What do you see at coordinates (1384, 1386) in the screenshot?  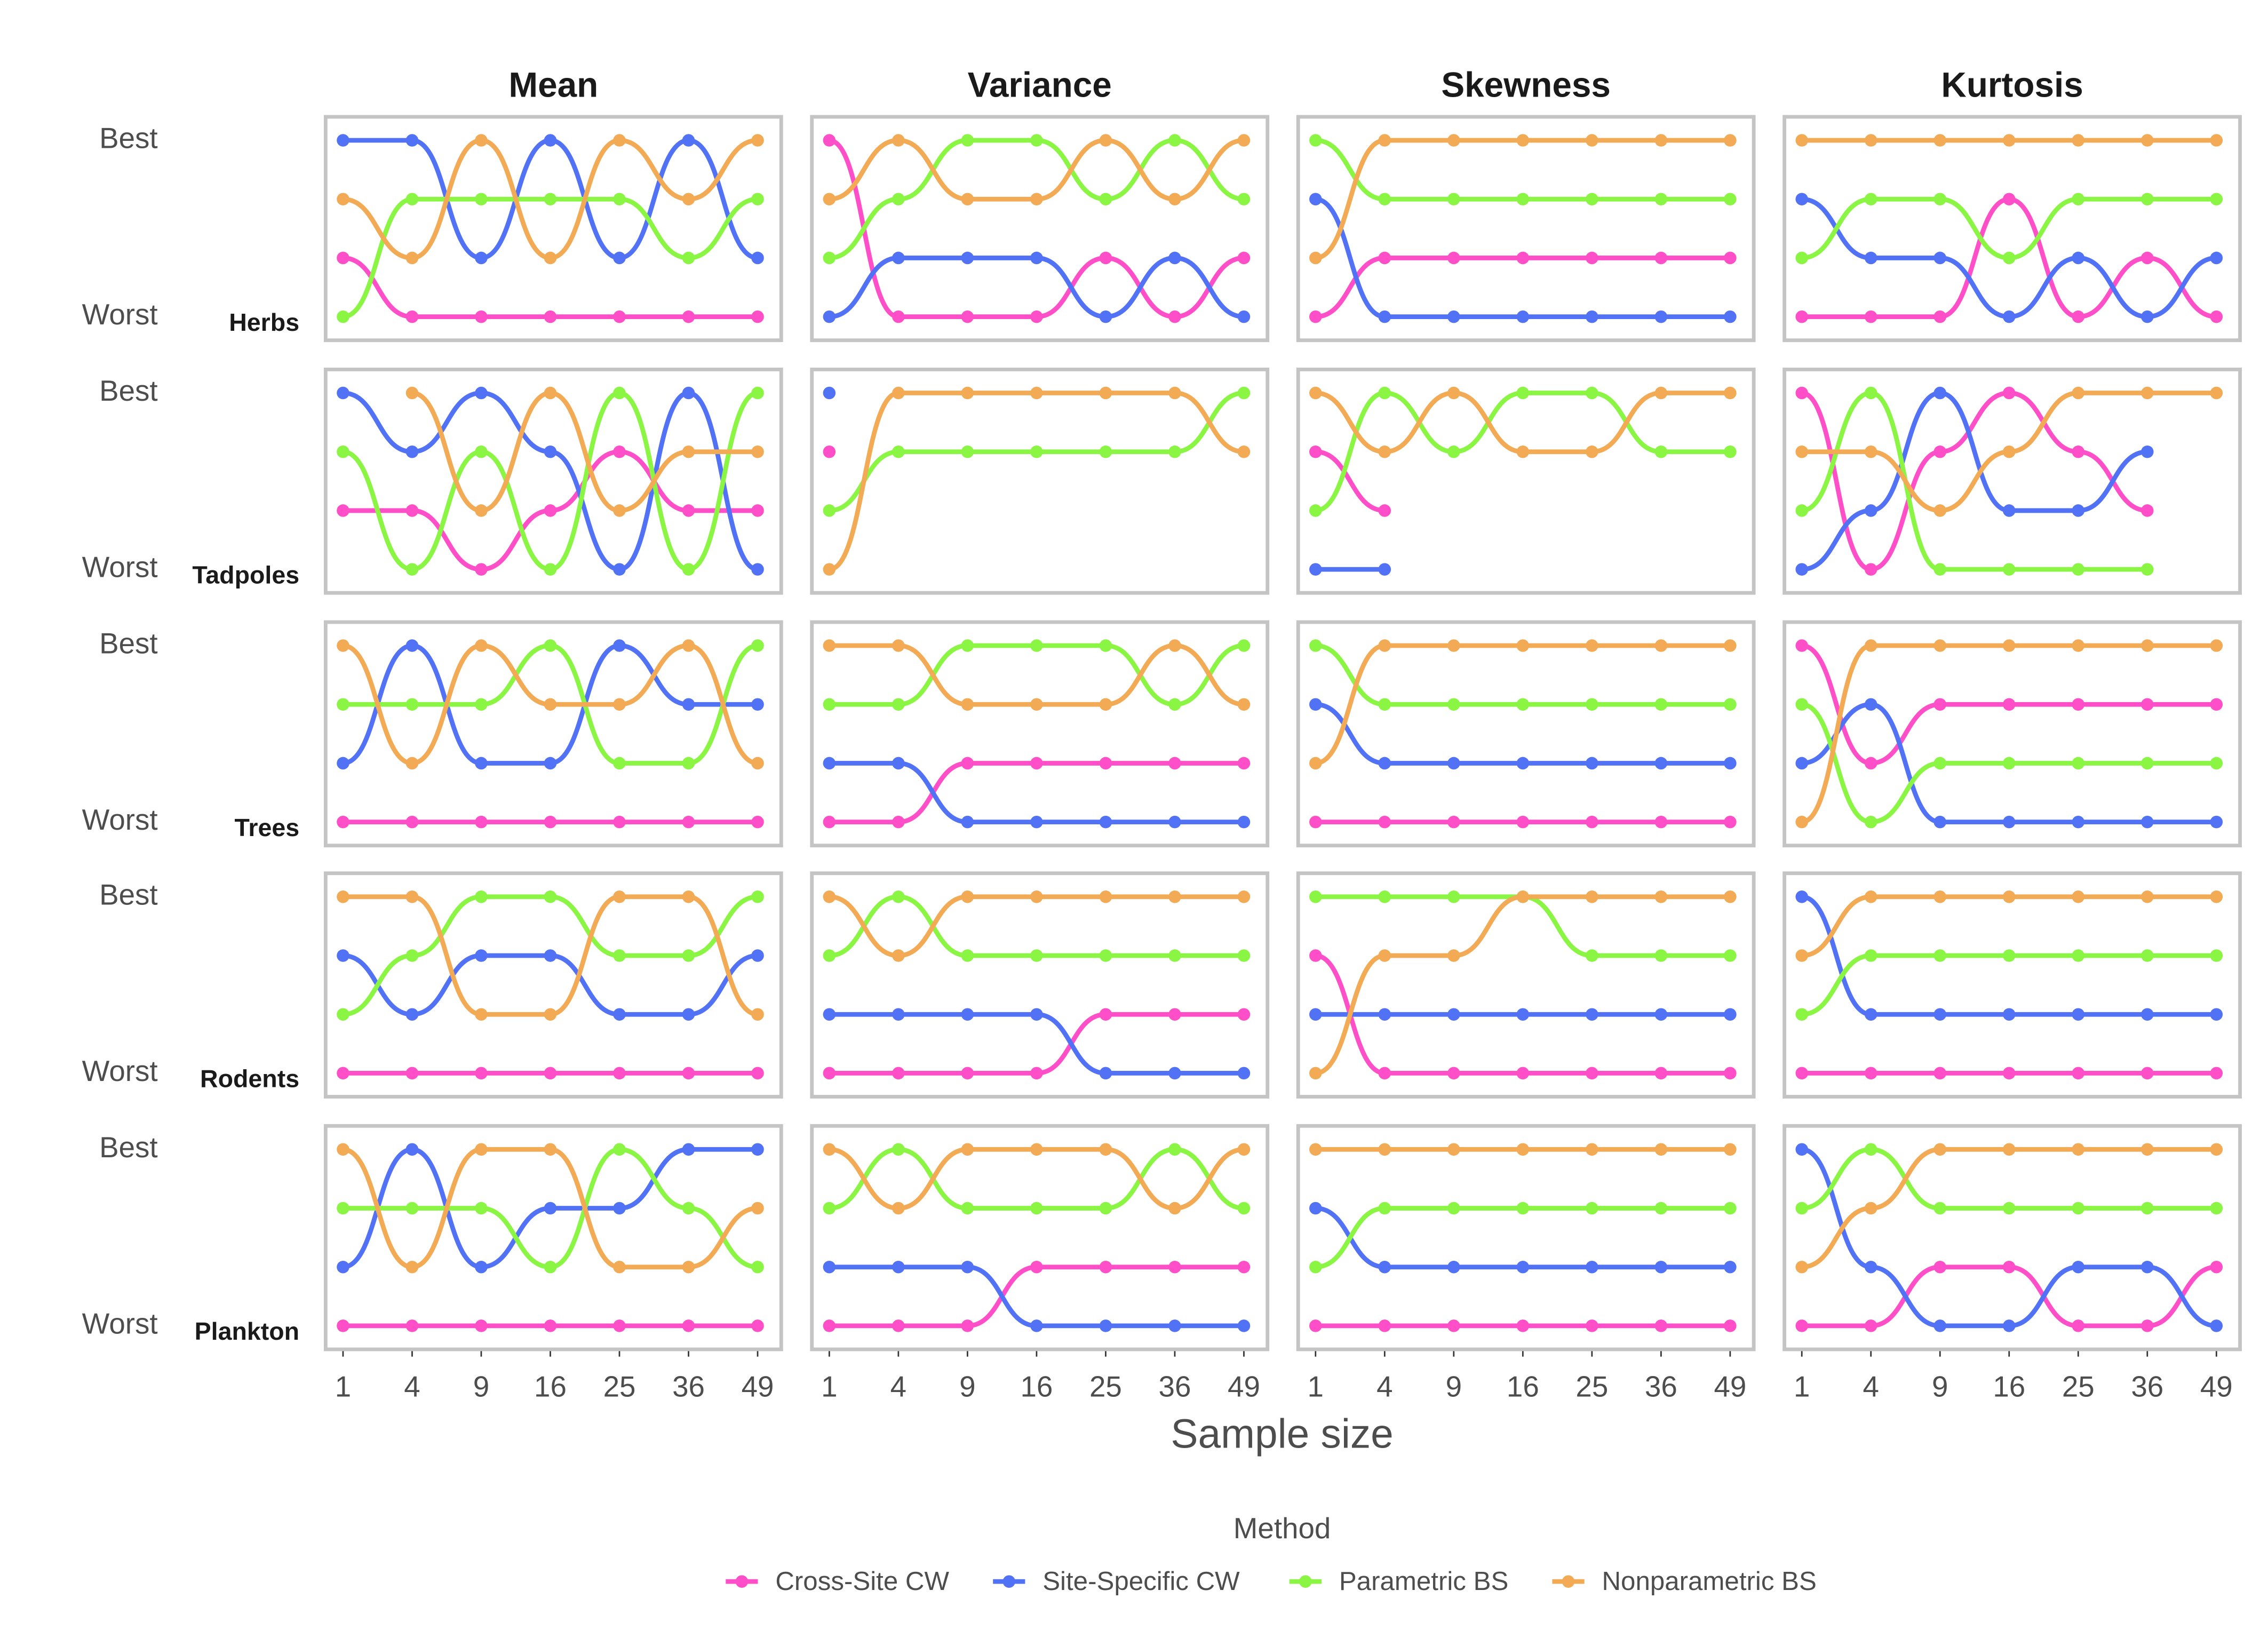 I see `x-tick-label: 4` at bounding box center [1384, 1386].